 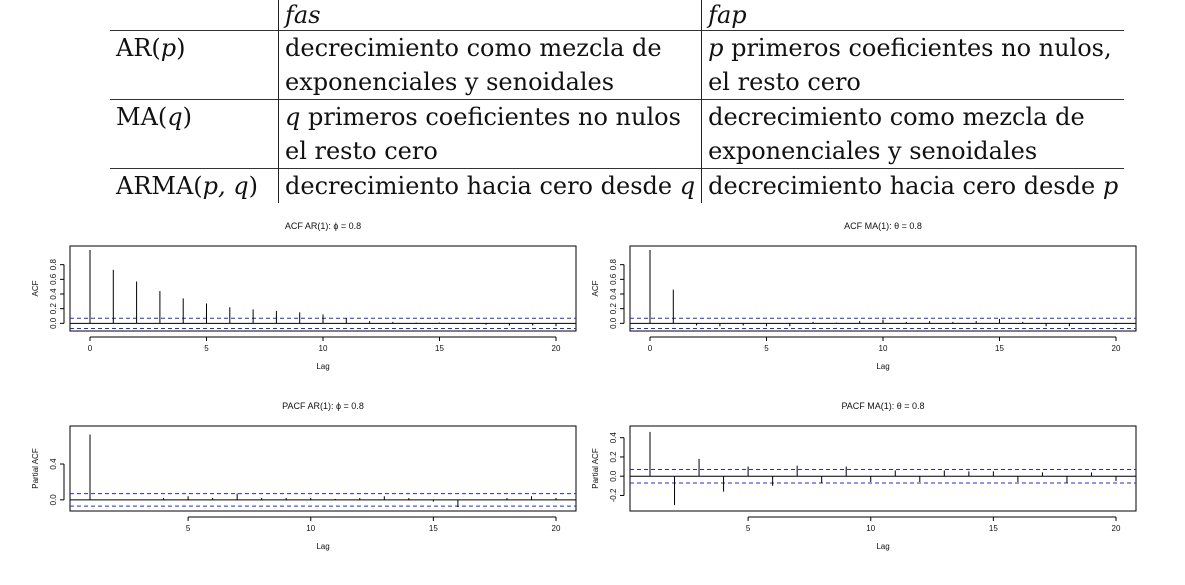 I want to click on ma-fap-line-2: exponenciales y senoidales, so click(x=873, y=151).